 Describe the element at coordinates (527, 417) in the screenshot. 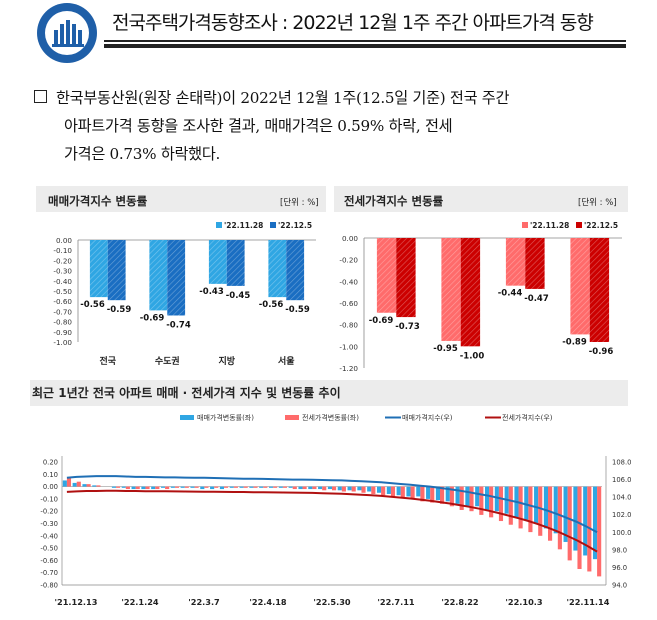

I see `legend-label: 전세가격지수(우)` at that location.